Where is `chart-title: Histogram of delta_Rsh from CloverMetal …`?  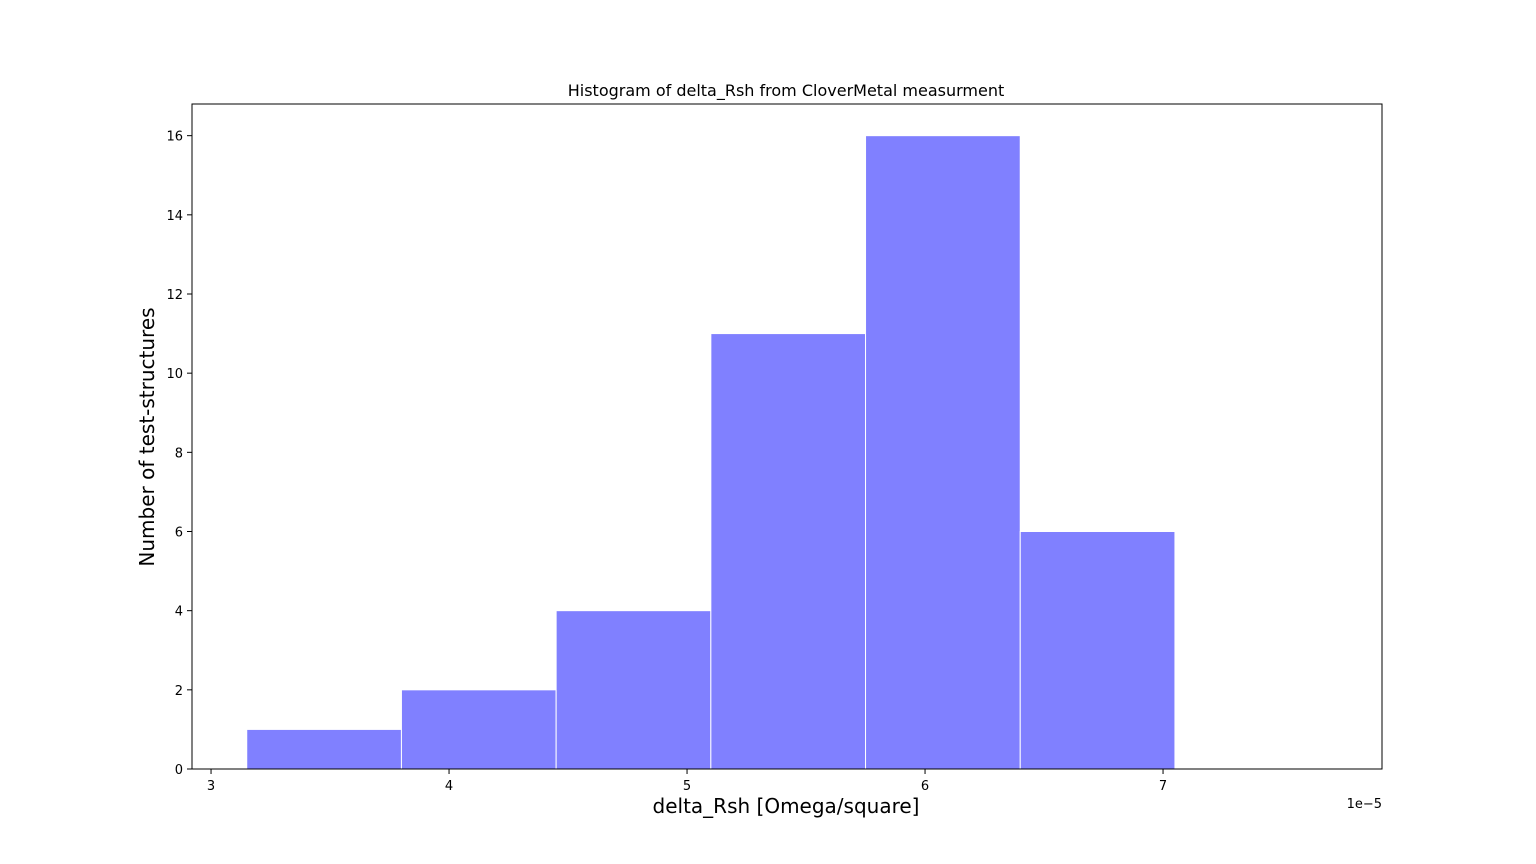 chart-title: Histogram of delta_Rsh from CloverMetal … is located at coordinates (786, 91).